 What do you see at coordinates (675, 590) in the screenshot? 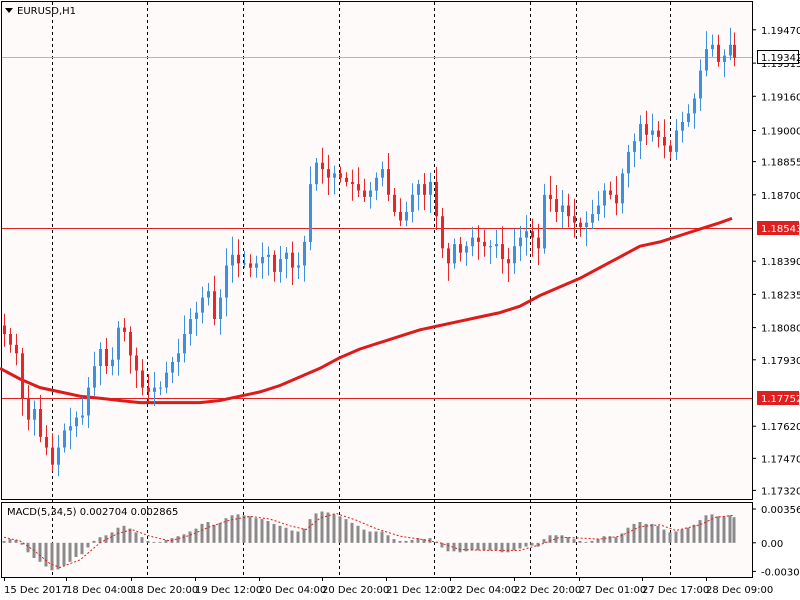
I see `time-tick-label: 27 Dec 17:00` at bounding box center [675, 590].